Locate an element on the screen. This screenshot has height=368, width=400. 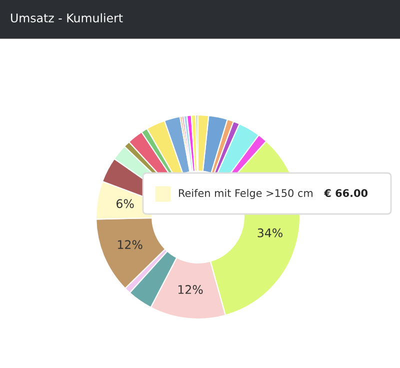
chart-title: Umsatz - Kumuliert is located at coordinates (67, 17).